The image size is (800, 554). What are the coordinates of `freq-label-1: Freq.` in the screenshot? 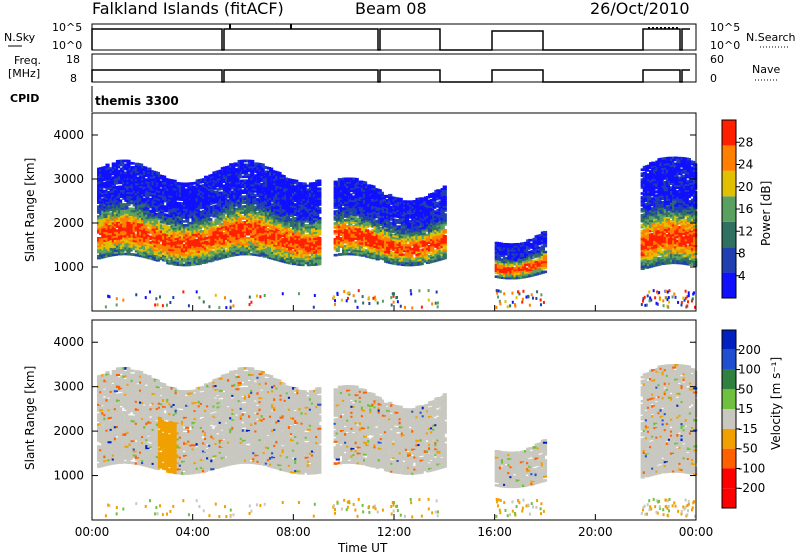 It's located at (27, 60).